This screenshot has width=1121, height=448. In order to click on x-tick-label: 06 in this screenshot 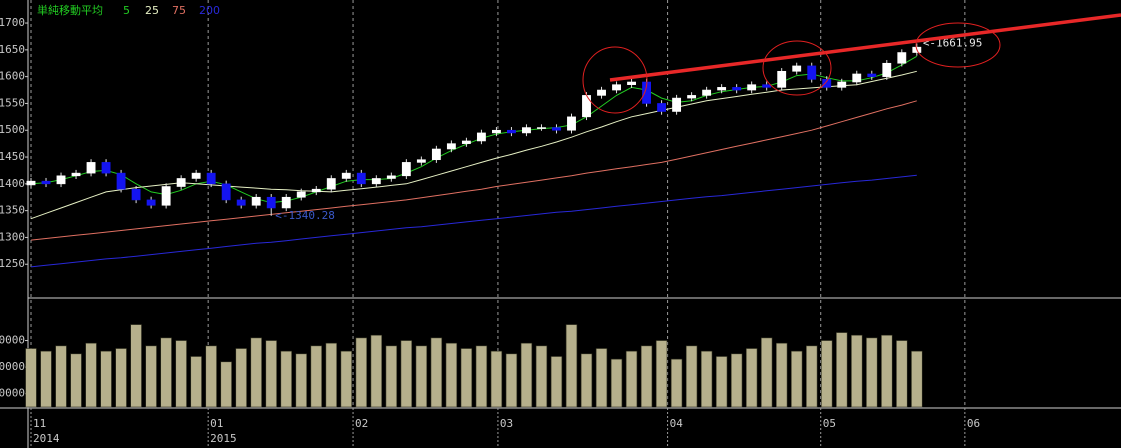, I will do `click(973, 423)`.